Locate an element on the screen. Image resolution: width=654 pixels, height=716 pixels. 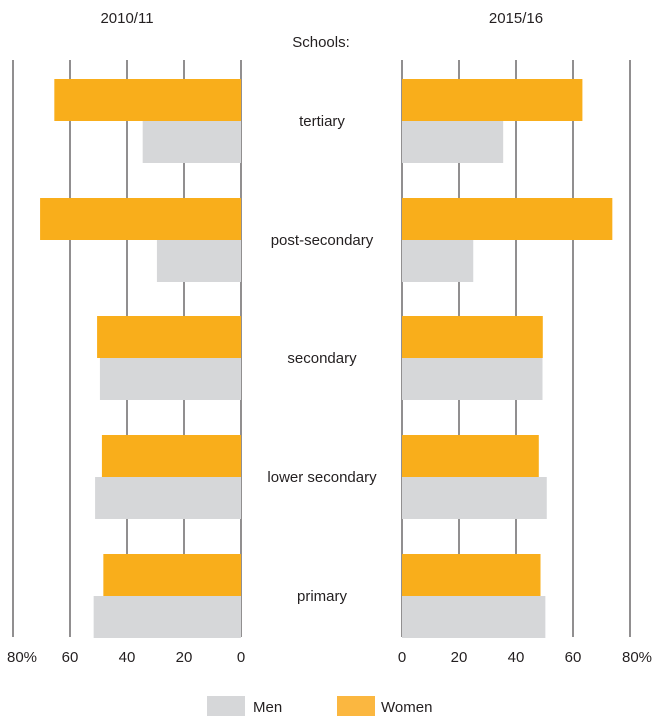
panel-title-2015-16: 2015/16 is located at coordinates (516, 18).